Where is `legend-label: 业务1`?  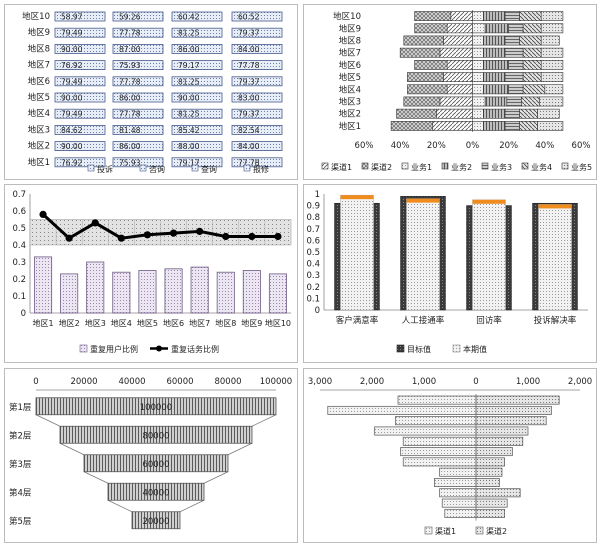 legend-label: 业务1 is located at coordinates (421, 167).